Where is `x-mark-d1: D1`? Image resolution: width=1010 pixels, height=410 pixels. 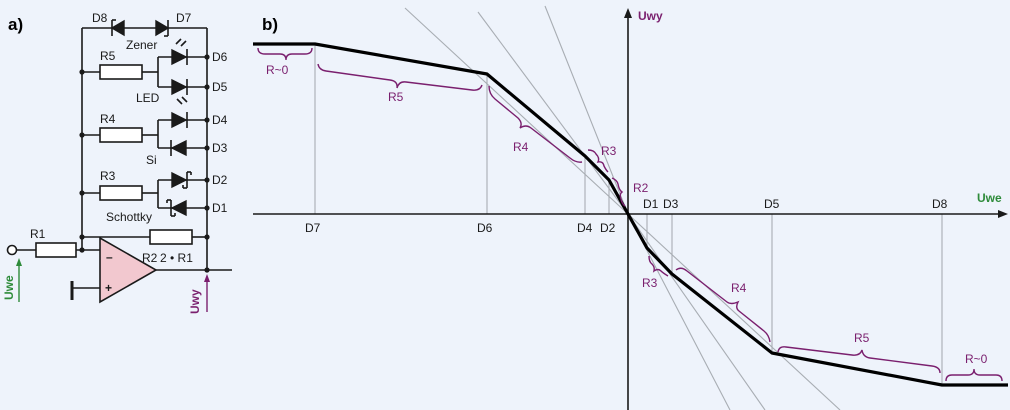 x-mark-d1: D1 is located at coordinates (651, 204).